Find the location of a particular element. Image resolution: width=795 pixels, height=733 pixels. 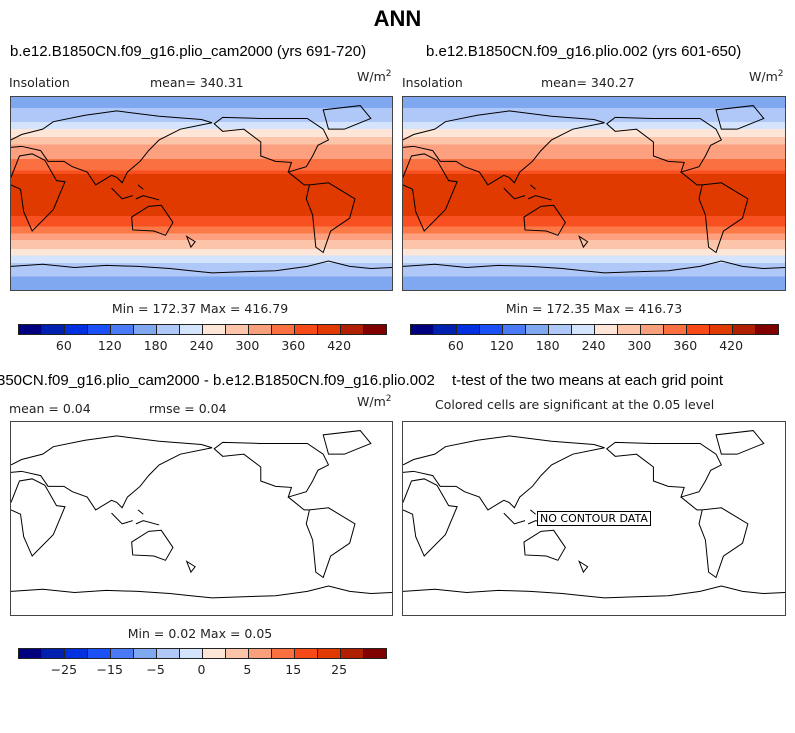

panel3-field is located at coordinates (201, 514).